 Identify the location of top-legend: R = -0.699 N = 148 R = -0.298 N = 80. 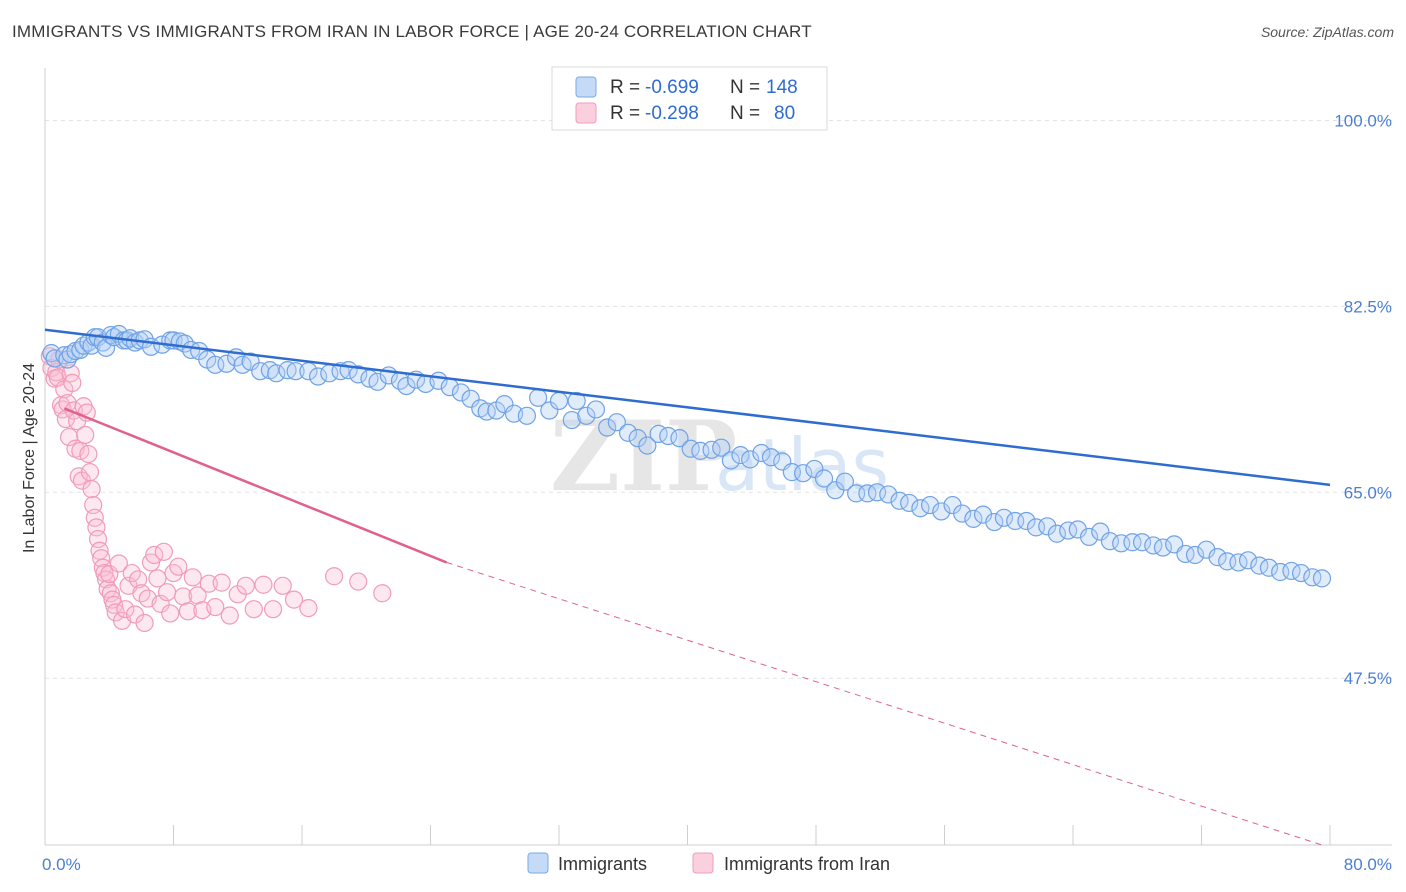
(689, 98).